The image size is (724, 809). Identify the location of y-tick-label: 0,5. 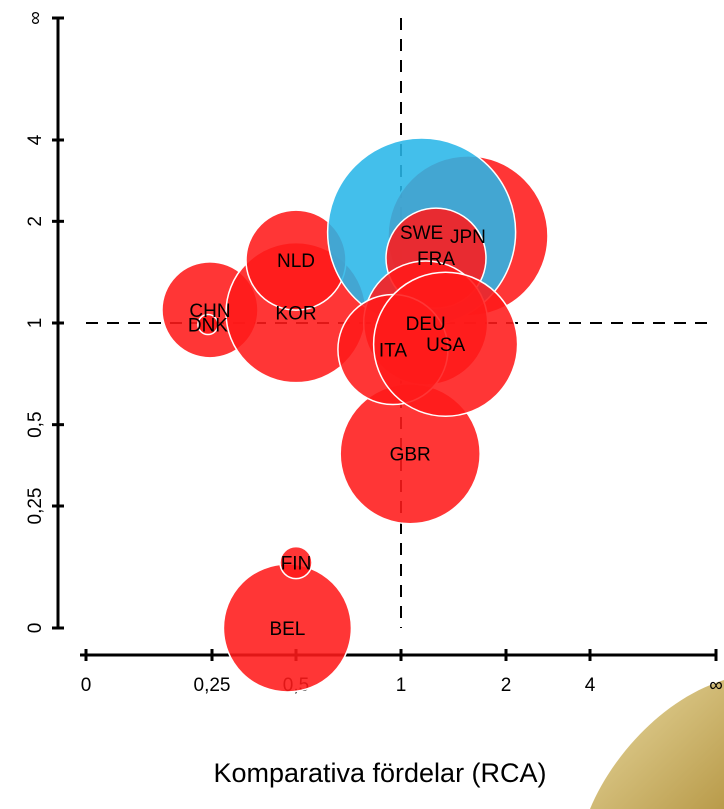
(35, 424).